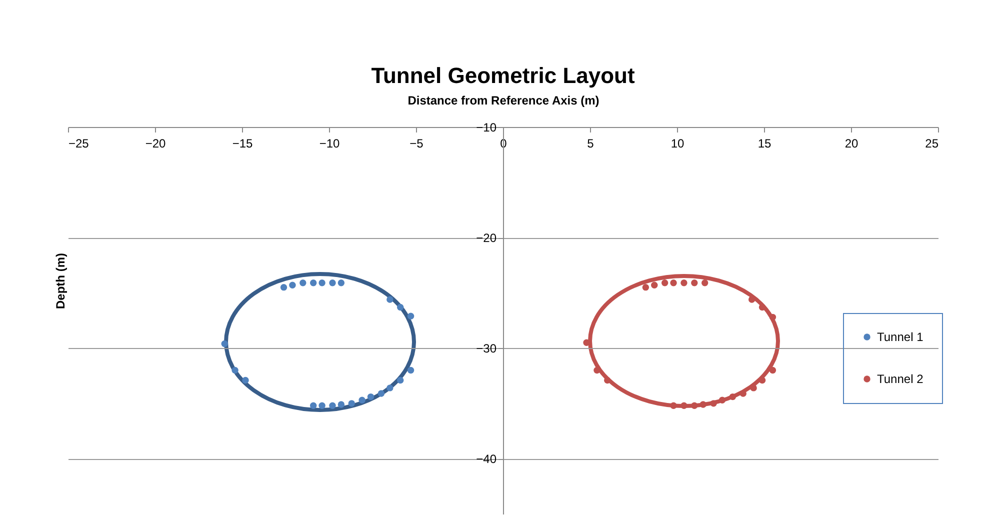 This screenshot has height=519, width=997. I want to click on y-tick-label: −20, so click(486, 238).